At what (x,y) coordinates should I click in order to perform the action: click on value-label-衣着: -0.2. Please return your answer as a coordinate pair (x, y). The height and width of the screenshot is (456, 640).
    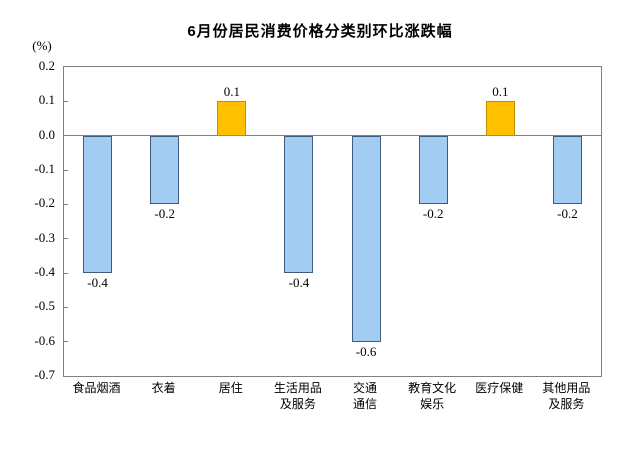
    Looking at the image, I should click on (164, 214).